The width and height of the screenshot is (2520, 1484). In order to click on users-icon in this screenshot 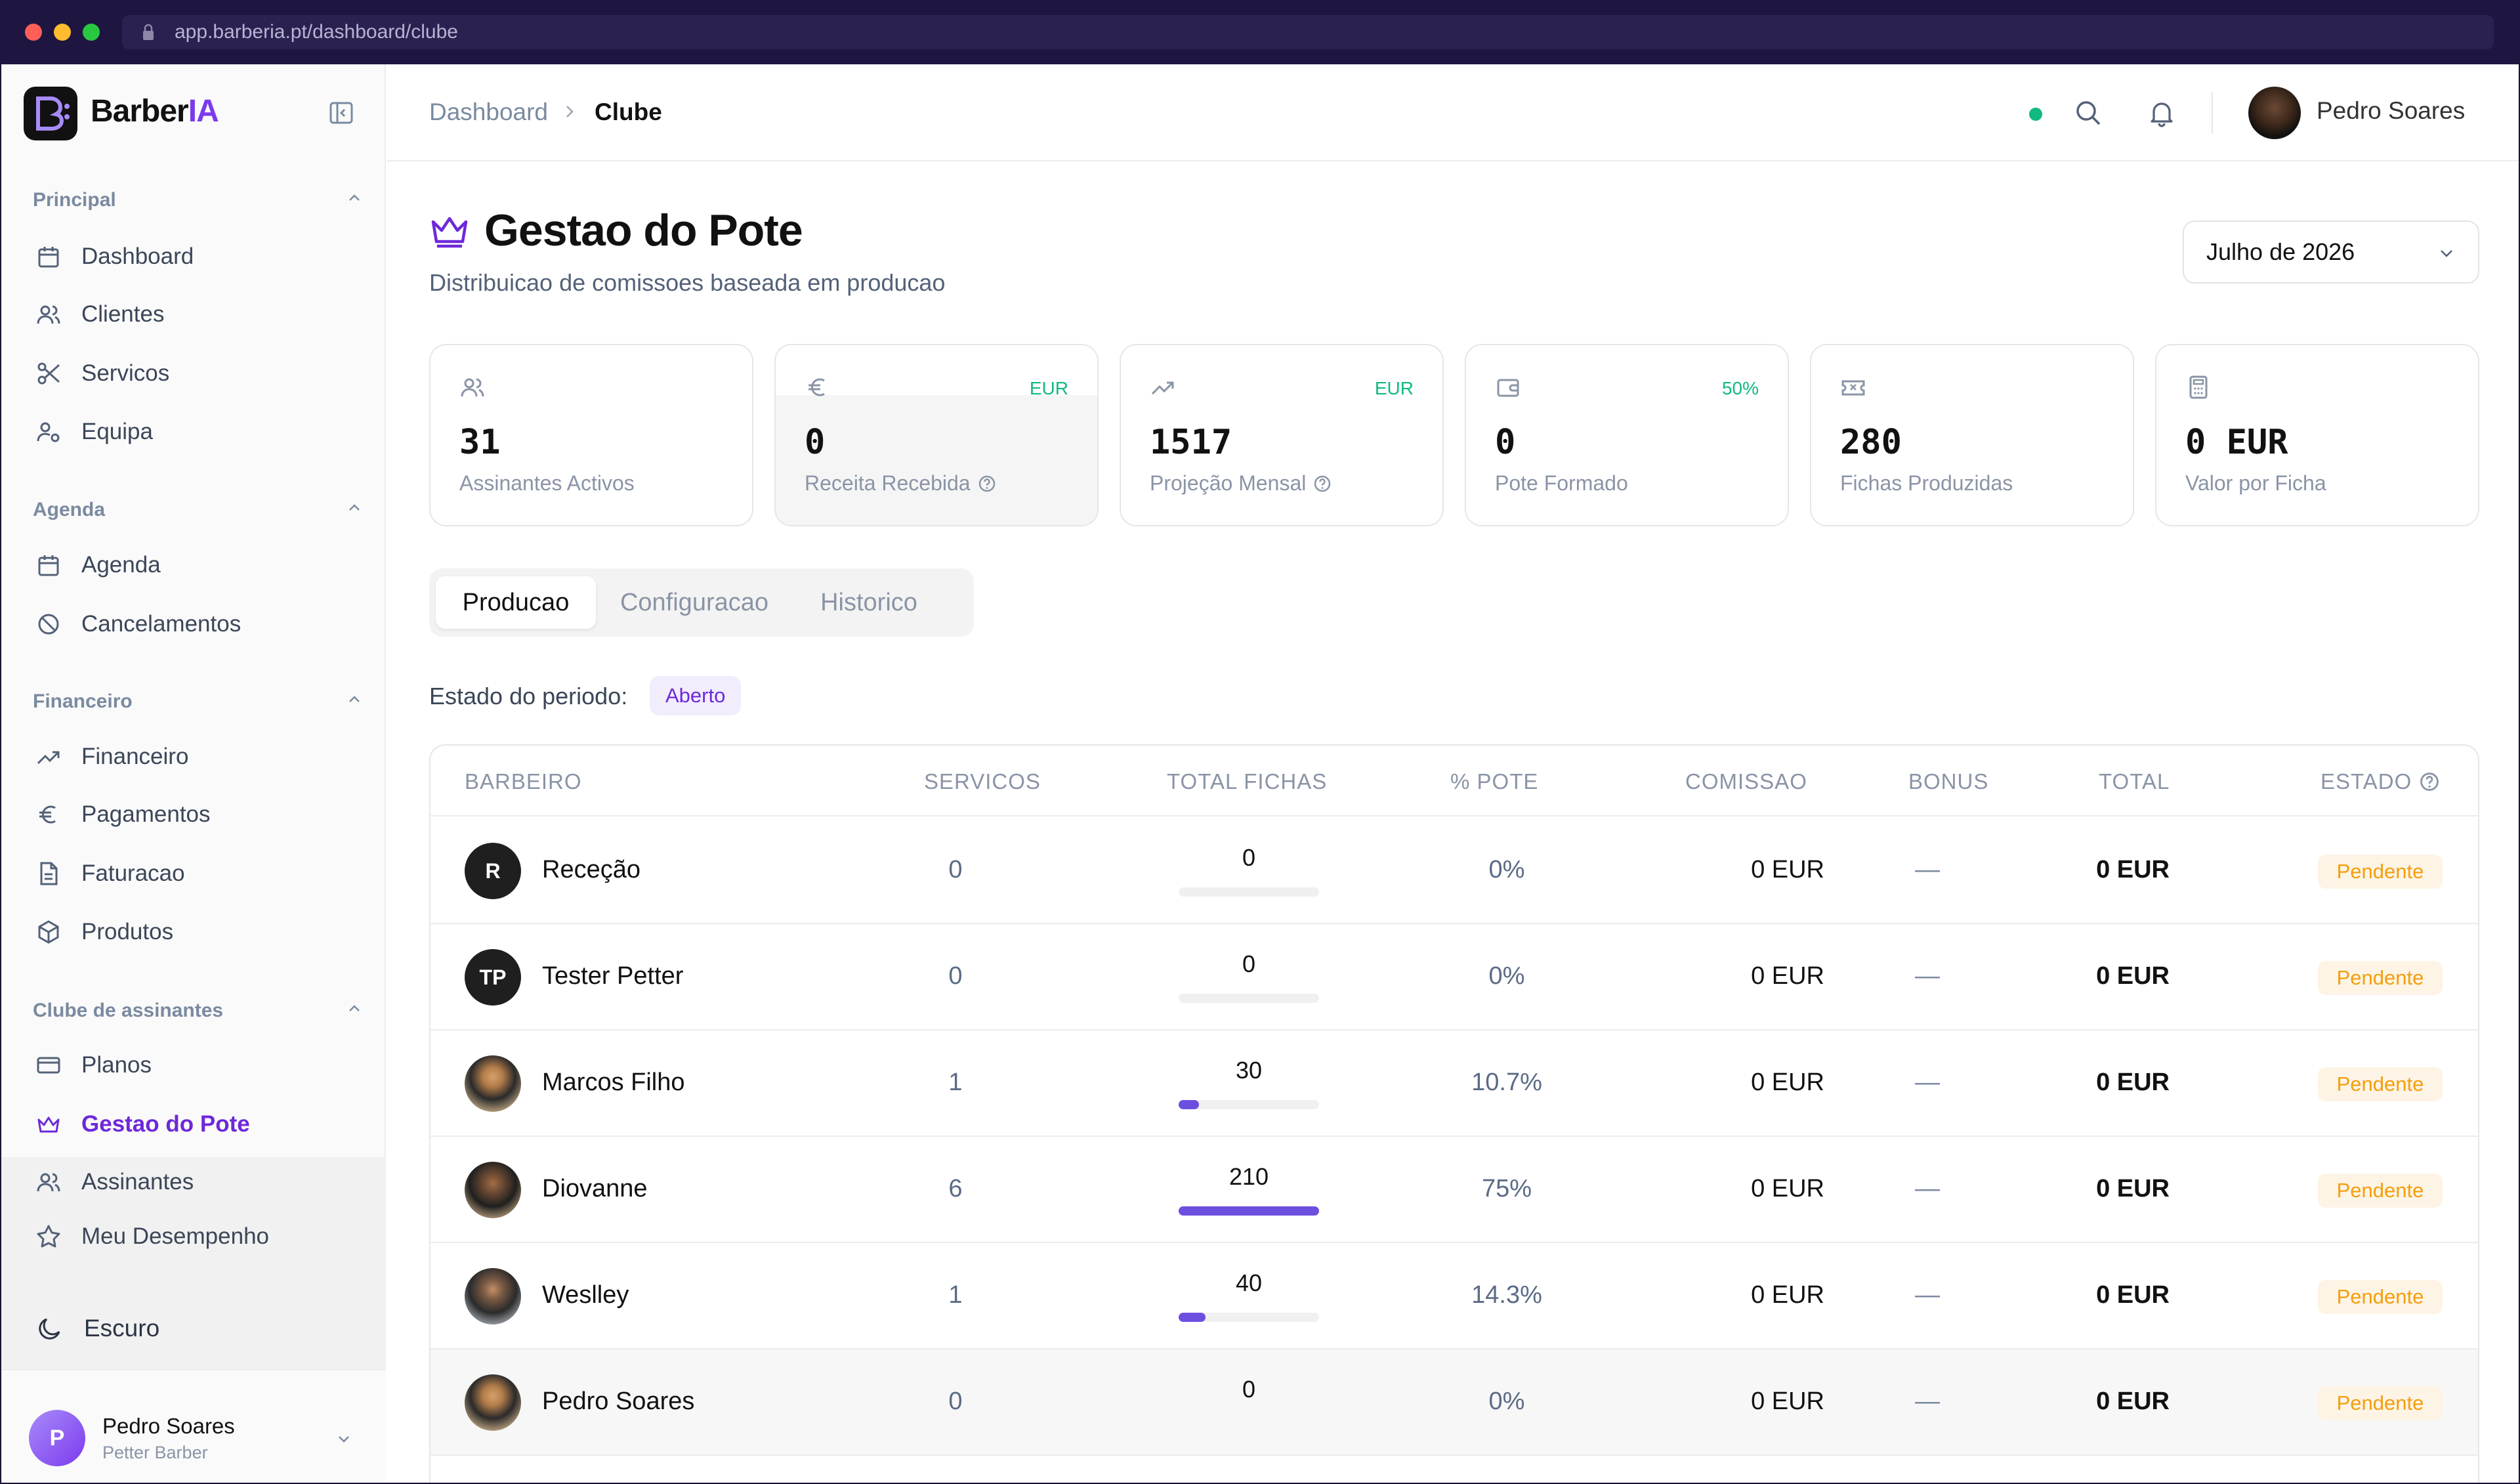, I will do `click(48, 315)`.